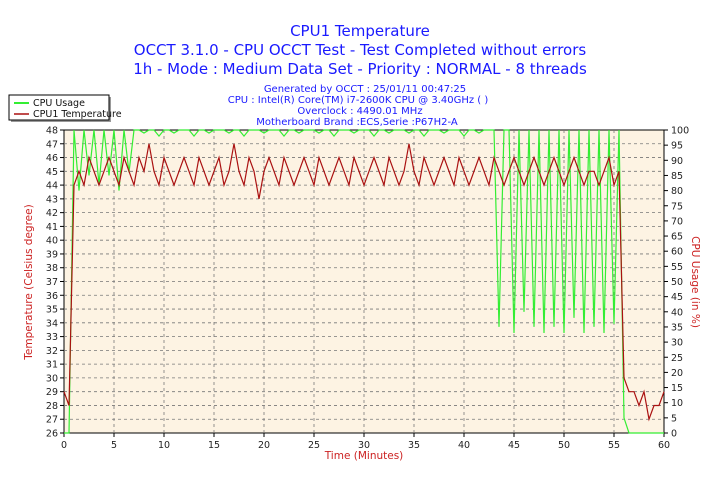  What do you see at coordinates (52, 213) in the screenshot?
I see `y-tick-label: 42` at bounding box center [52, 213].